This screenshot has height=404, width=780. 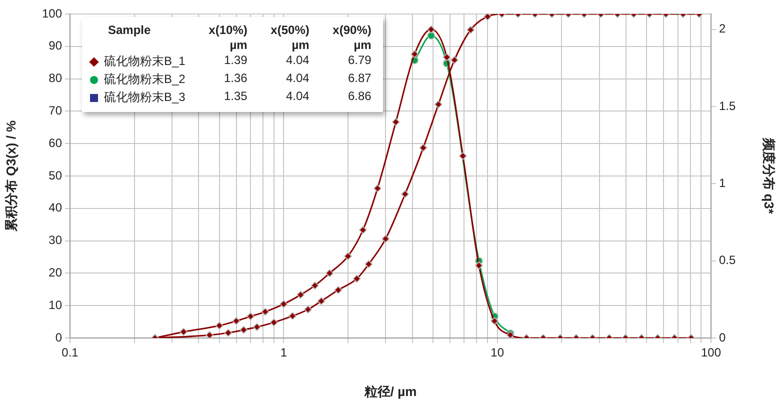 I want to click on y2-axis-title: 频度分布 q3*, so click(x=769, y=176).